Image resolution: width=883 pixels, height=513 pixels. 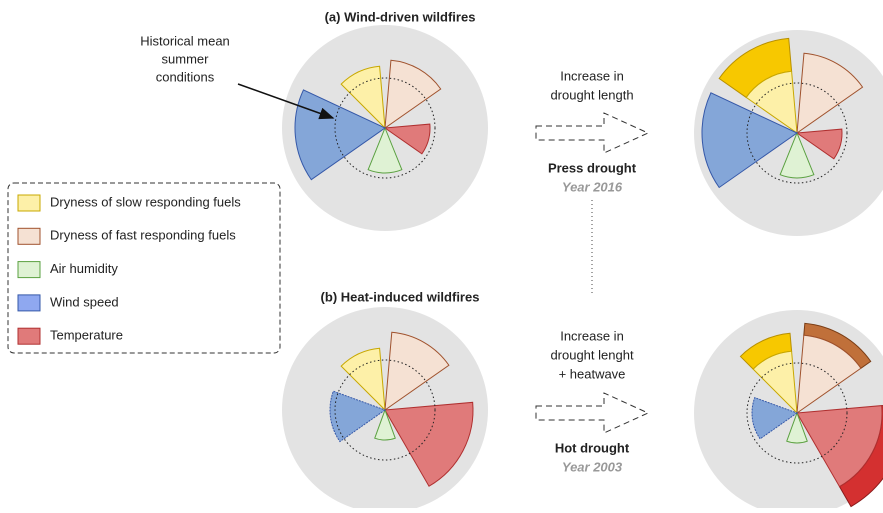 I want to click on legend-label: Air humidity, so click(x=84, y=268).